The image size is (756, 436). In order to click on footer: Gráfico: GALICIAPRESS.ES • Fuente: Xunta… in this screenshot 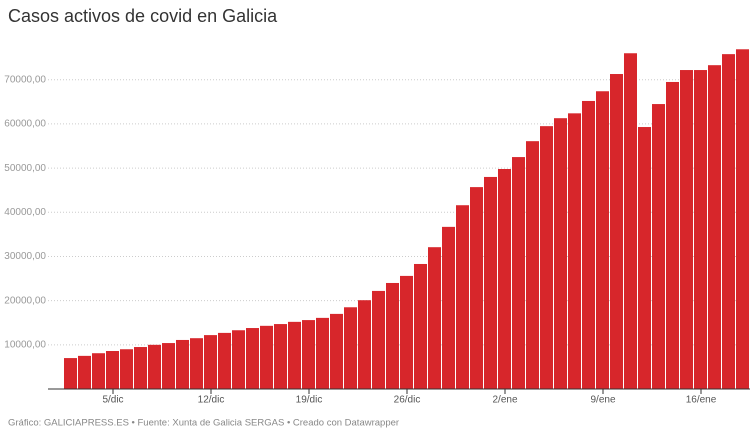, I will do `click(203, 423)`.